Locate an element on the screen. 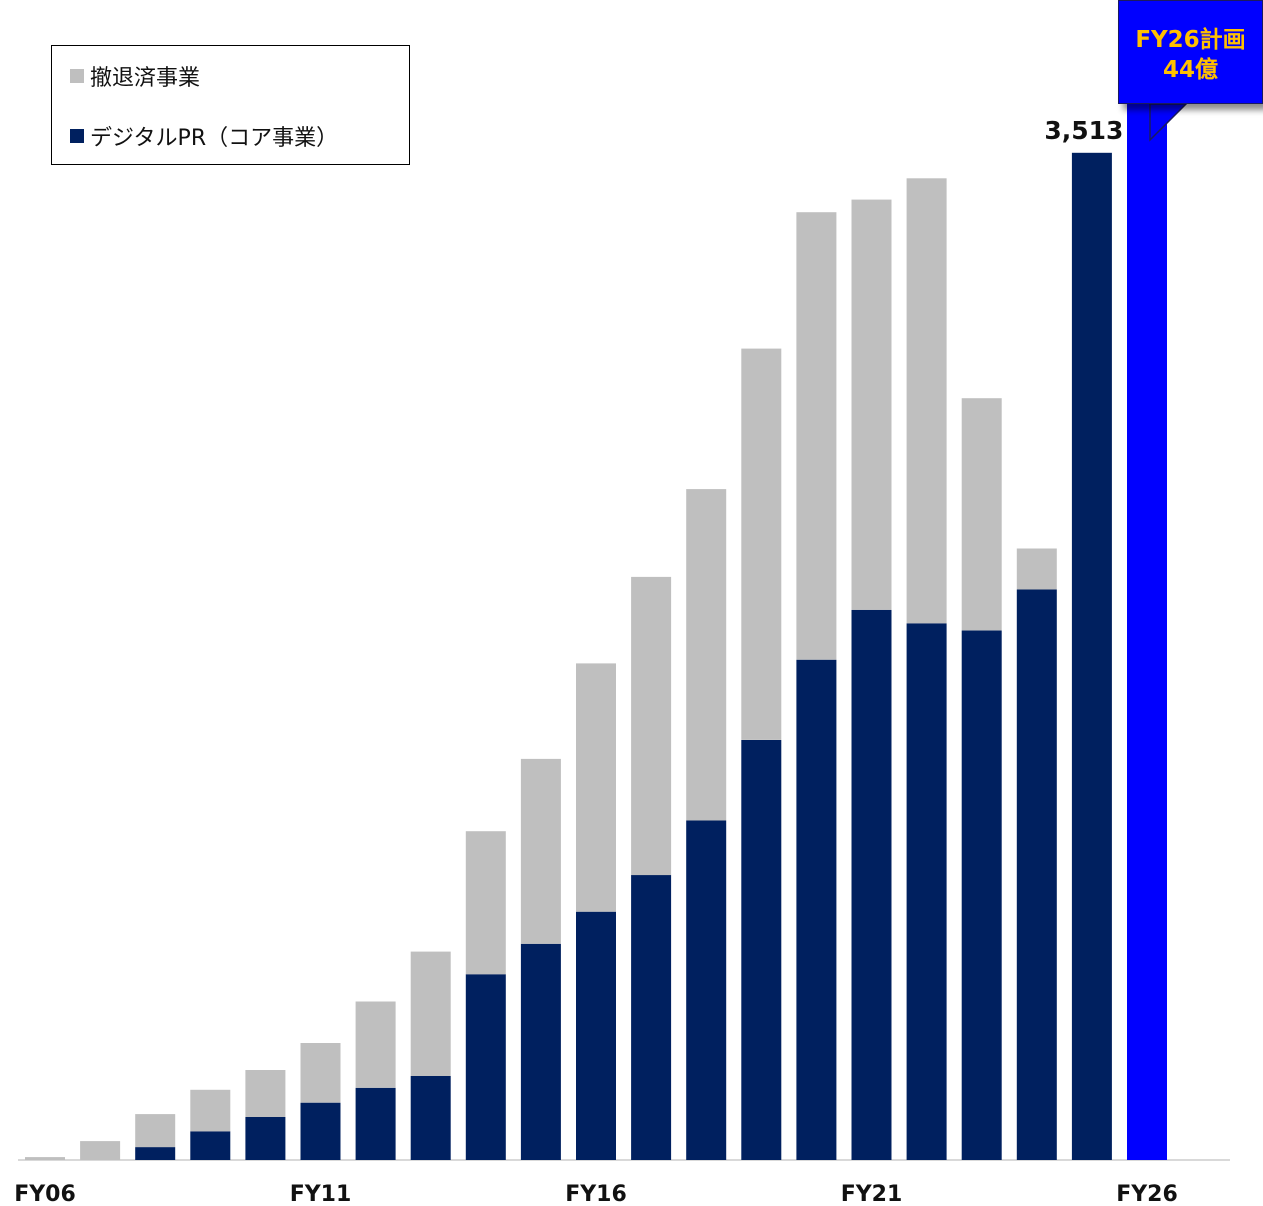 This screenshot has height=1206, width=1263. fy26-plan-callout: FY26計画 44億 is located at coordinates (1190, 52).